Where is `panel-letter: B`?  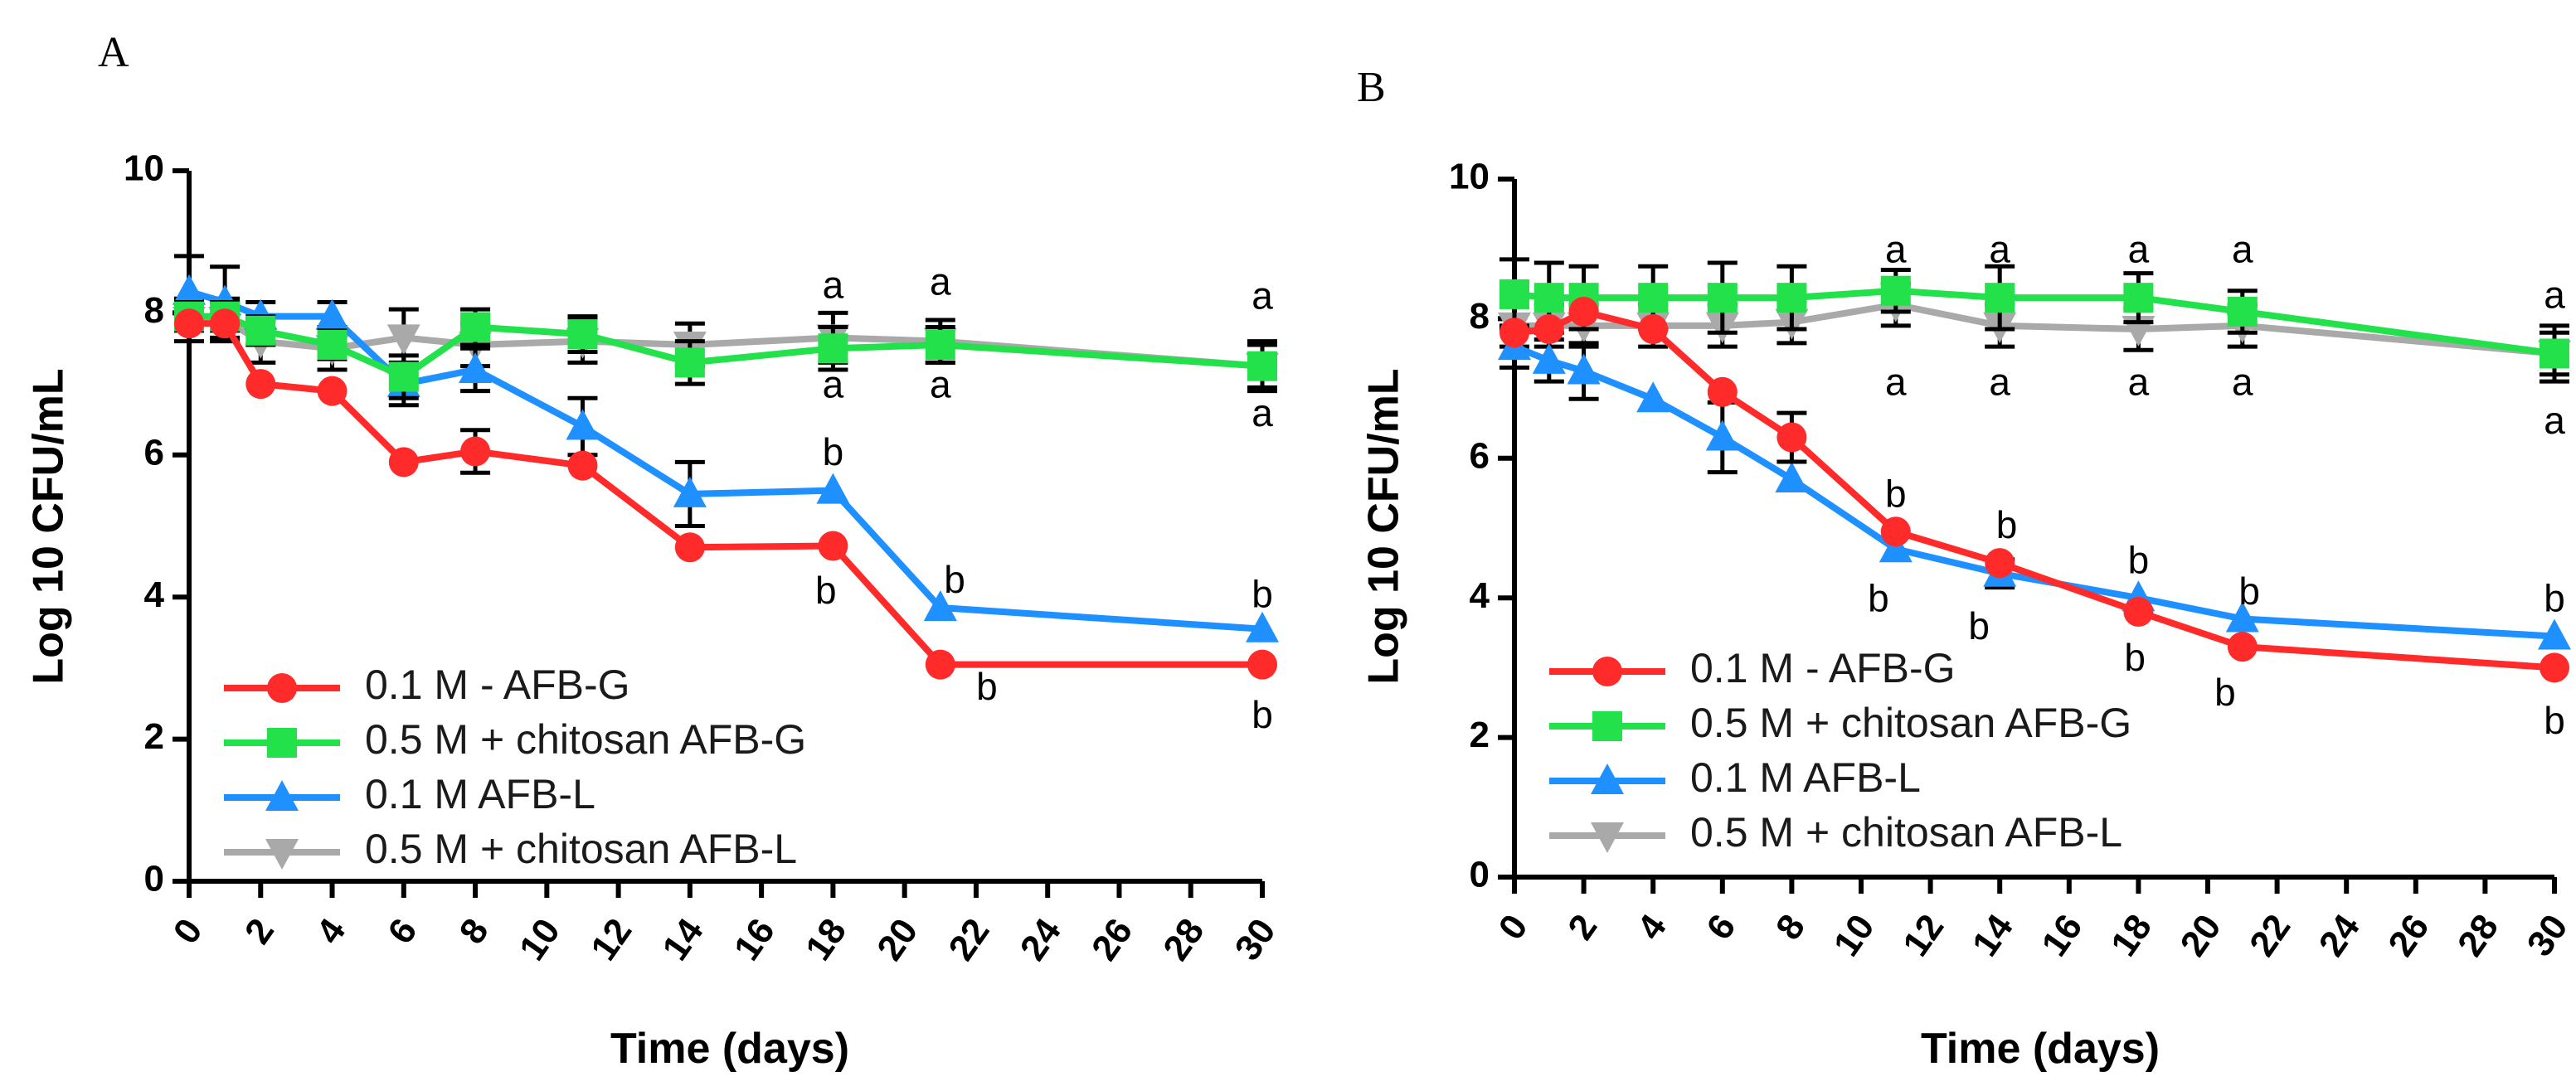
panel-letter: B is located at coordinates (1371, 87).